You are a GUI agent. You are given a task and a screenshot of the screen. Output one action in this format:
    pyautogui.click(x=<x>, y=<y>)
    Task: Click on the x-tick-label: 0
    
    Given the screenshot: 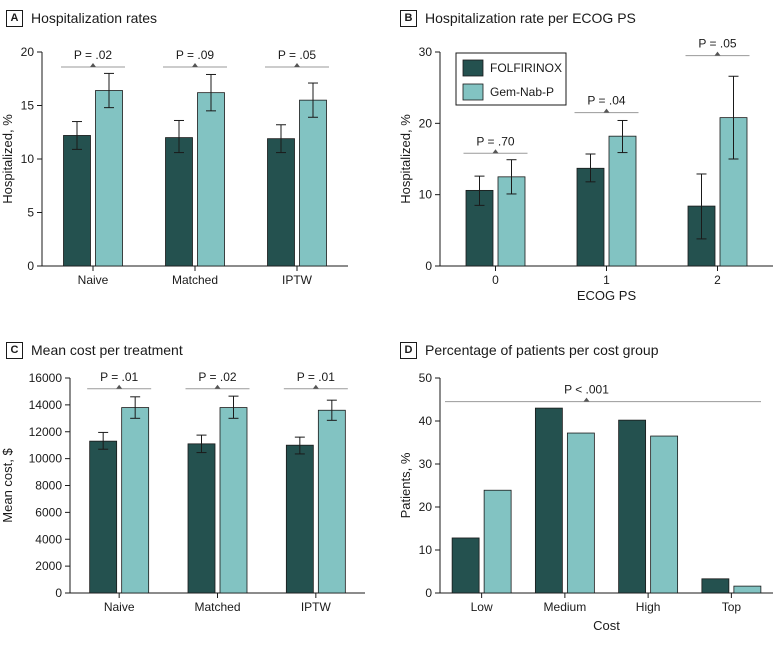 What is the action you would take?
    pyautogui.click(x=495, y=280)
    